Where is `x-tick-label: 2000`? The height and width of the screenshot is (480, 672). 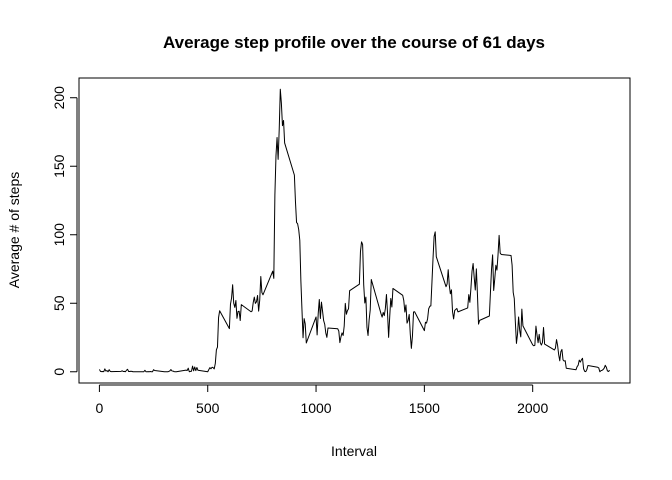 x-tick-label: 2000 is located at coordinates (532, 408).